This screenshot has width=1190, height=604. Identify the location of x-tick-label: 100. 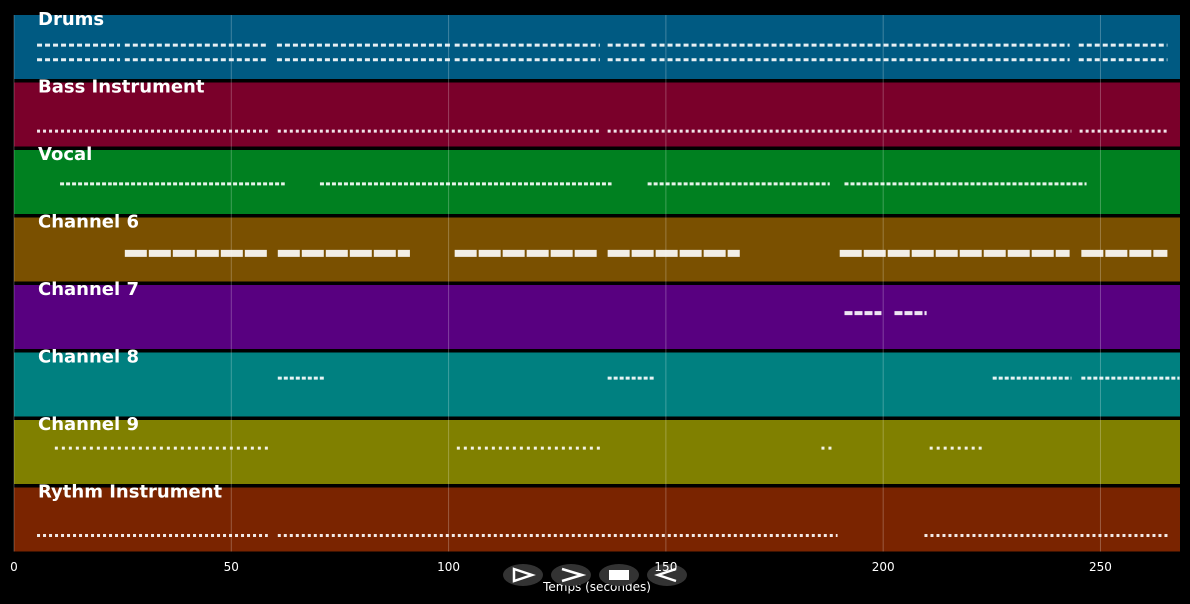
(448, 567).